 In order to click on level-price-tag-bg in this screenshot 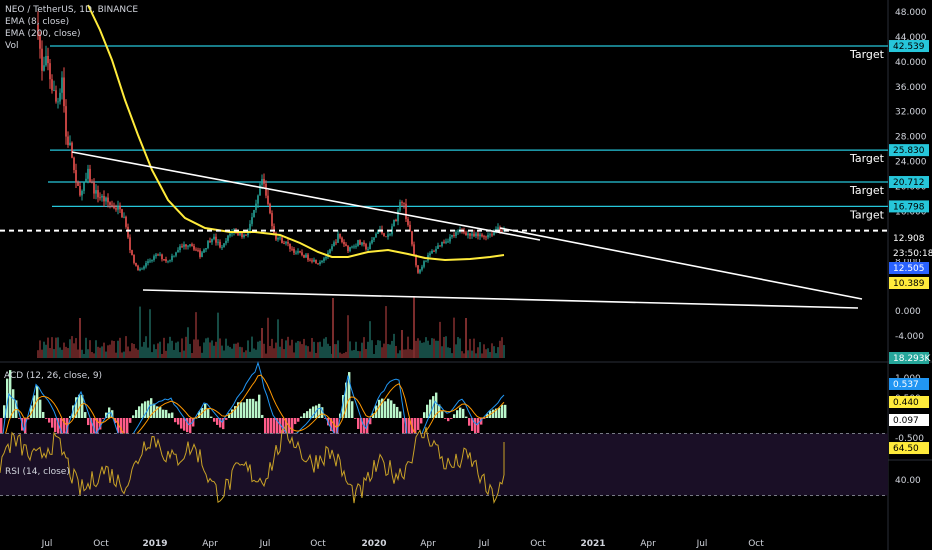, I will do `click(909, 206)`.